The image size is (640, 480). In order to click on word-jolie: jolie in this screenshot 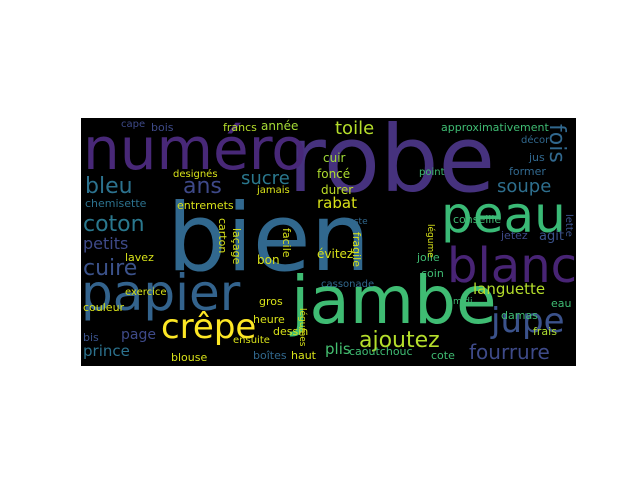, I will do `click(428, 257)`.